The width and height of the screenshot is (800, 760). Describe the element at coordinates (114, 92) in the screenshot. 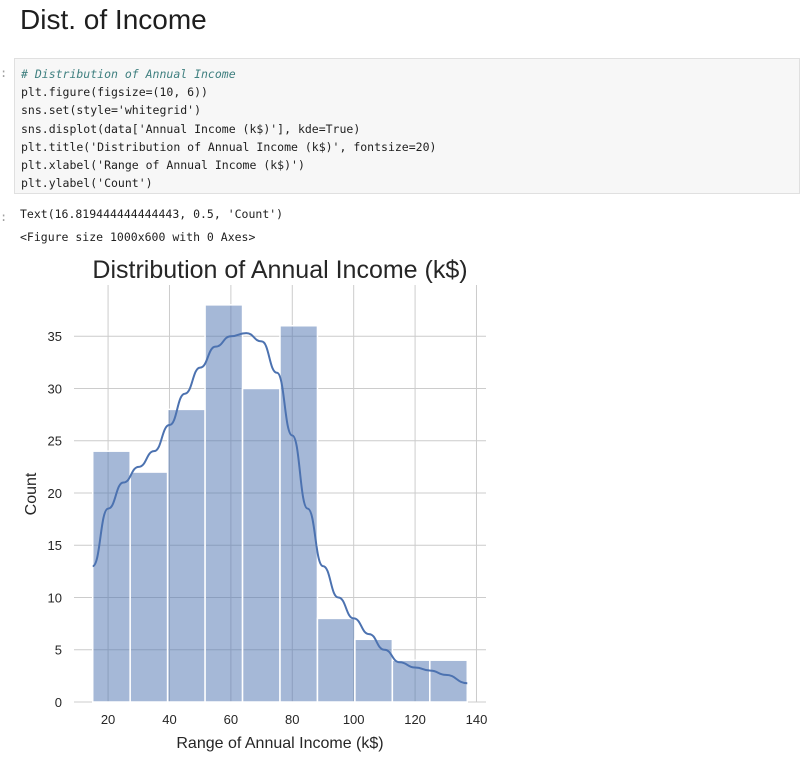

I see `code-line-figure: plt.figure(figsize=(10, 6))` at that location.